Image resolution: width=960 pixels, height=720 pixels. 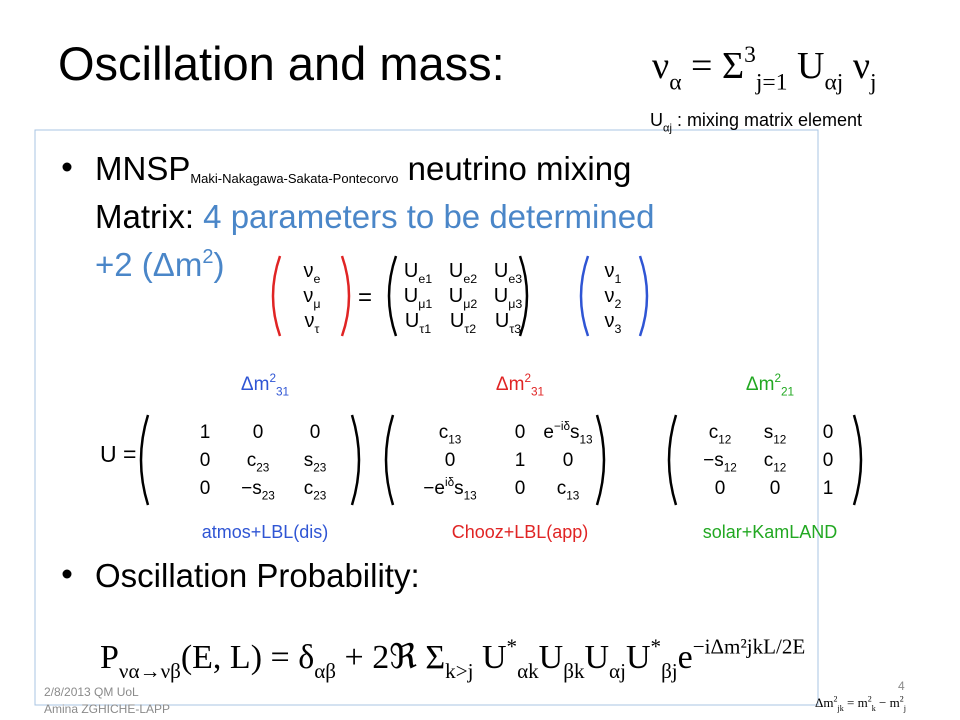 What do you see at coordinates (247, 657) in the screenshot?
I see `text-segment: (E, L) = δ` at bounding box center [247, 657].